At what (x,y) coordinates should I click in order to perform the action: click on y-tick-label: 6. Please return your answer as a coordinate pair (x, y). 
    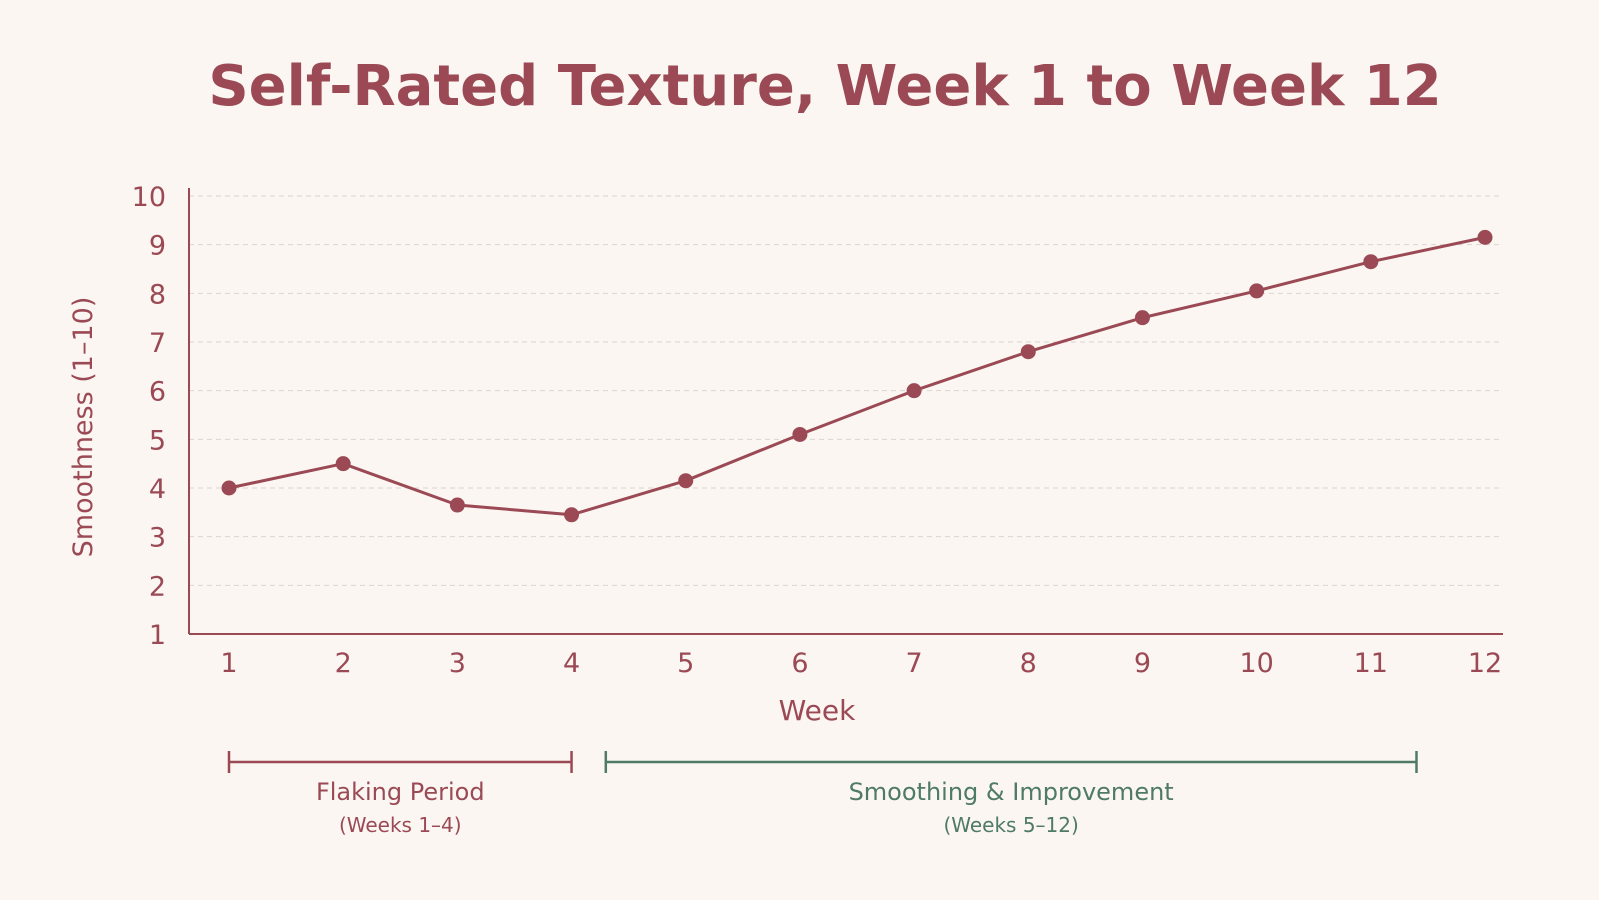
    Looking at the image, I should click on (157, 392).